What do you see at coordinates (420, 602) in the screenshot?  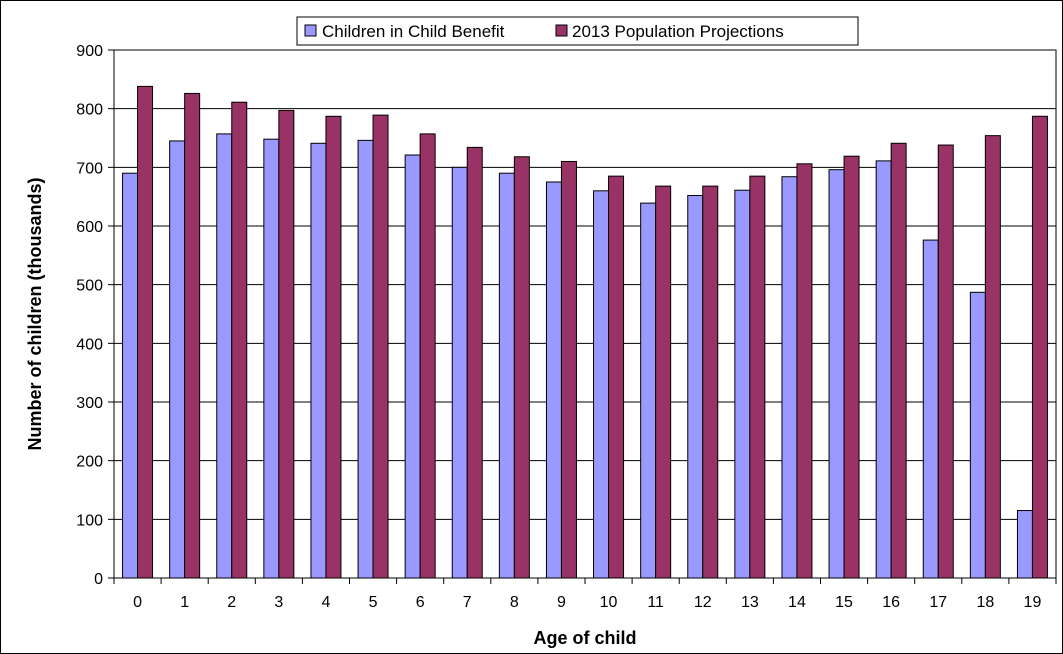 I see `x-tick-label: 6` at bounding box center [420, 602].